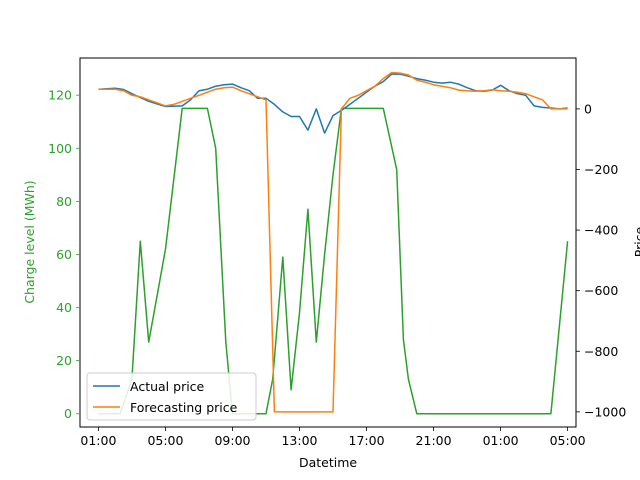  Describe the element at coordinates (601, 260) in the screenshot. I see `y-axis-right: 0 −200 −400 −600 −800 −1000` at that location.